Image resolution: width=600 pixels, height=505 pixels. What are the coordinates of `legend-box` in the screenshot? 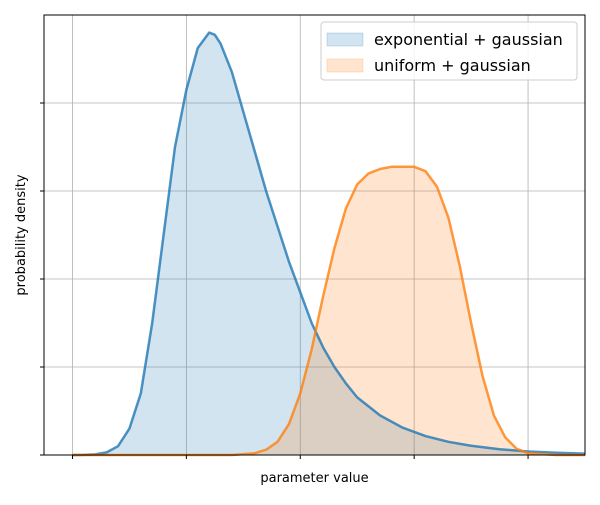 It's located at (449, 51).